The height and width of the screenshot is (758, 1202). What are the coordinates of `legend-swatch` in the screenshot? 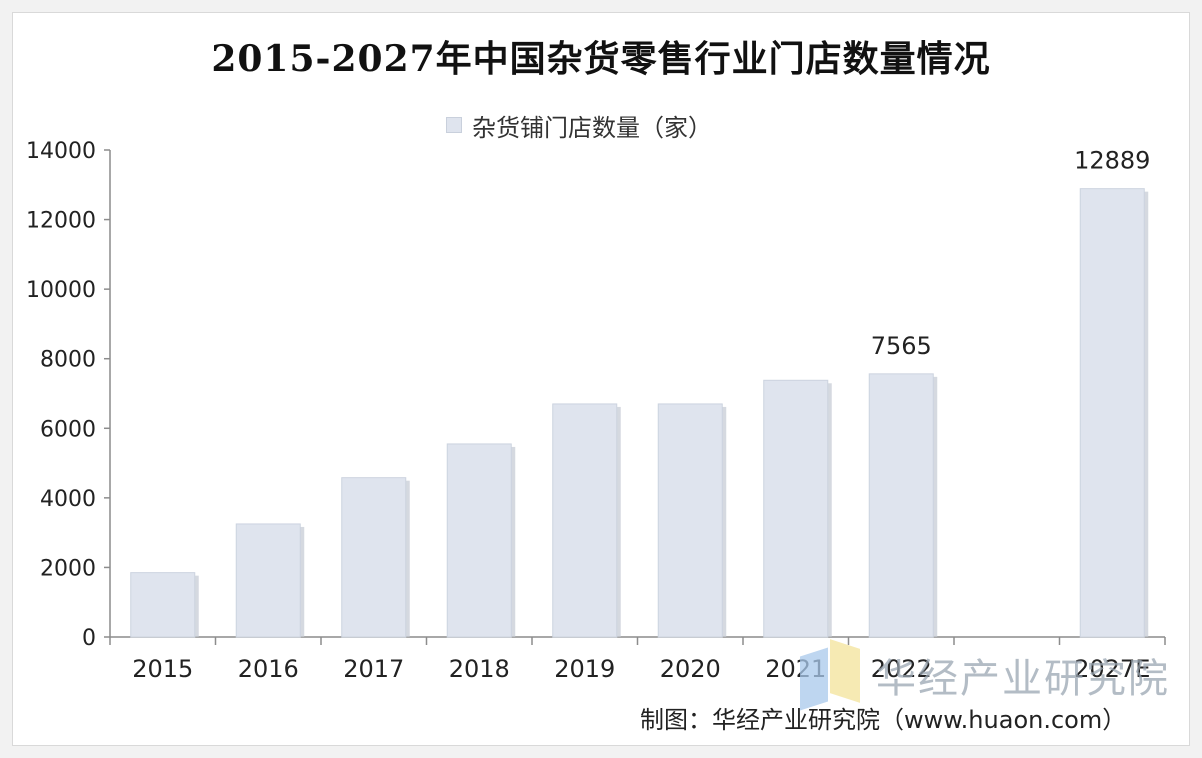 It's located at (454, 125).